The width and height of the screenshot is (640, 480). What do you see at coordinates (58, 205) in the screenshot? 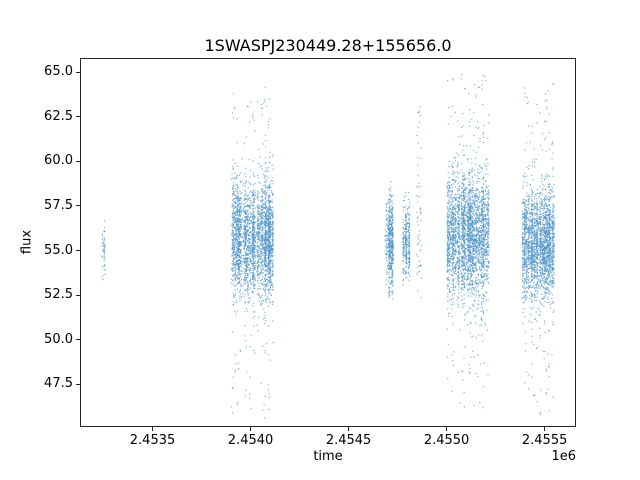
I see `y-tick-label: 57.5` at bounding box center [58, 205].